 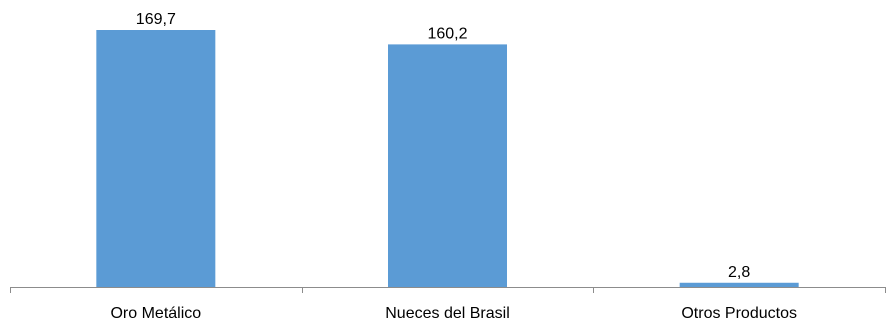 I want to click on data-label-2: 160,2, so click(x=447, y=33).